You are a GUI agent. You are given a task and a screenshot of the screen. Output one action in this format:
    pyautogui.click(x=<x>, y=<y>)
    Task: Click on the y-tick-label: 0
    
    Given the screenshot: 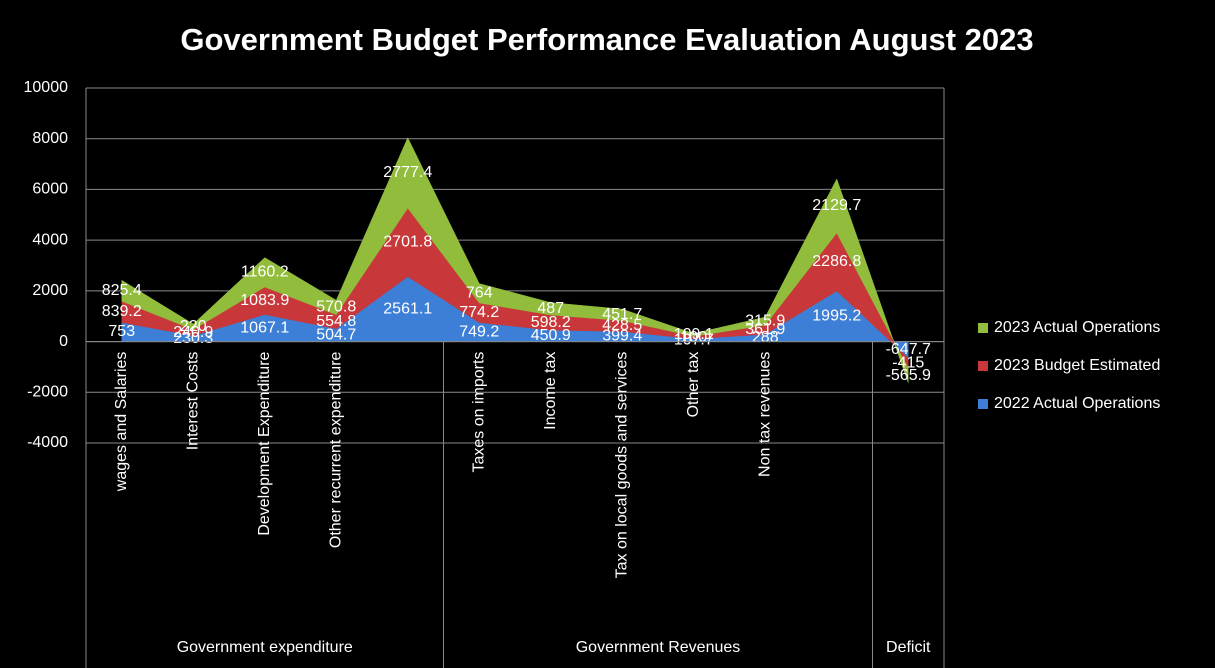 What is the action you would take?
    pyautogui.click(x=63, y=341)
    